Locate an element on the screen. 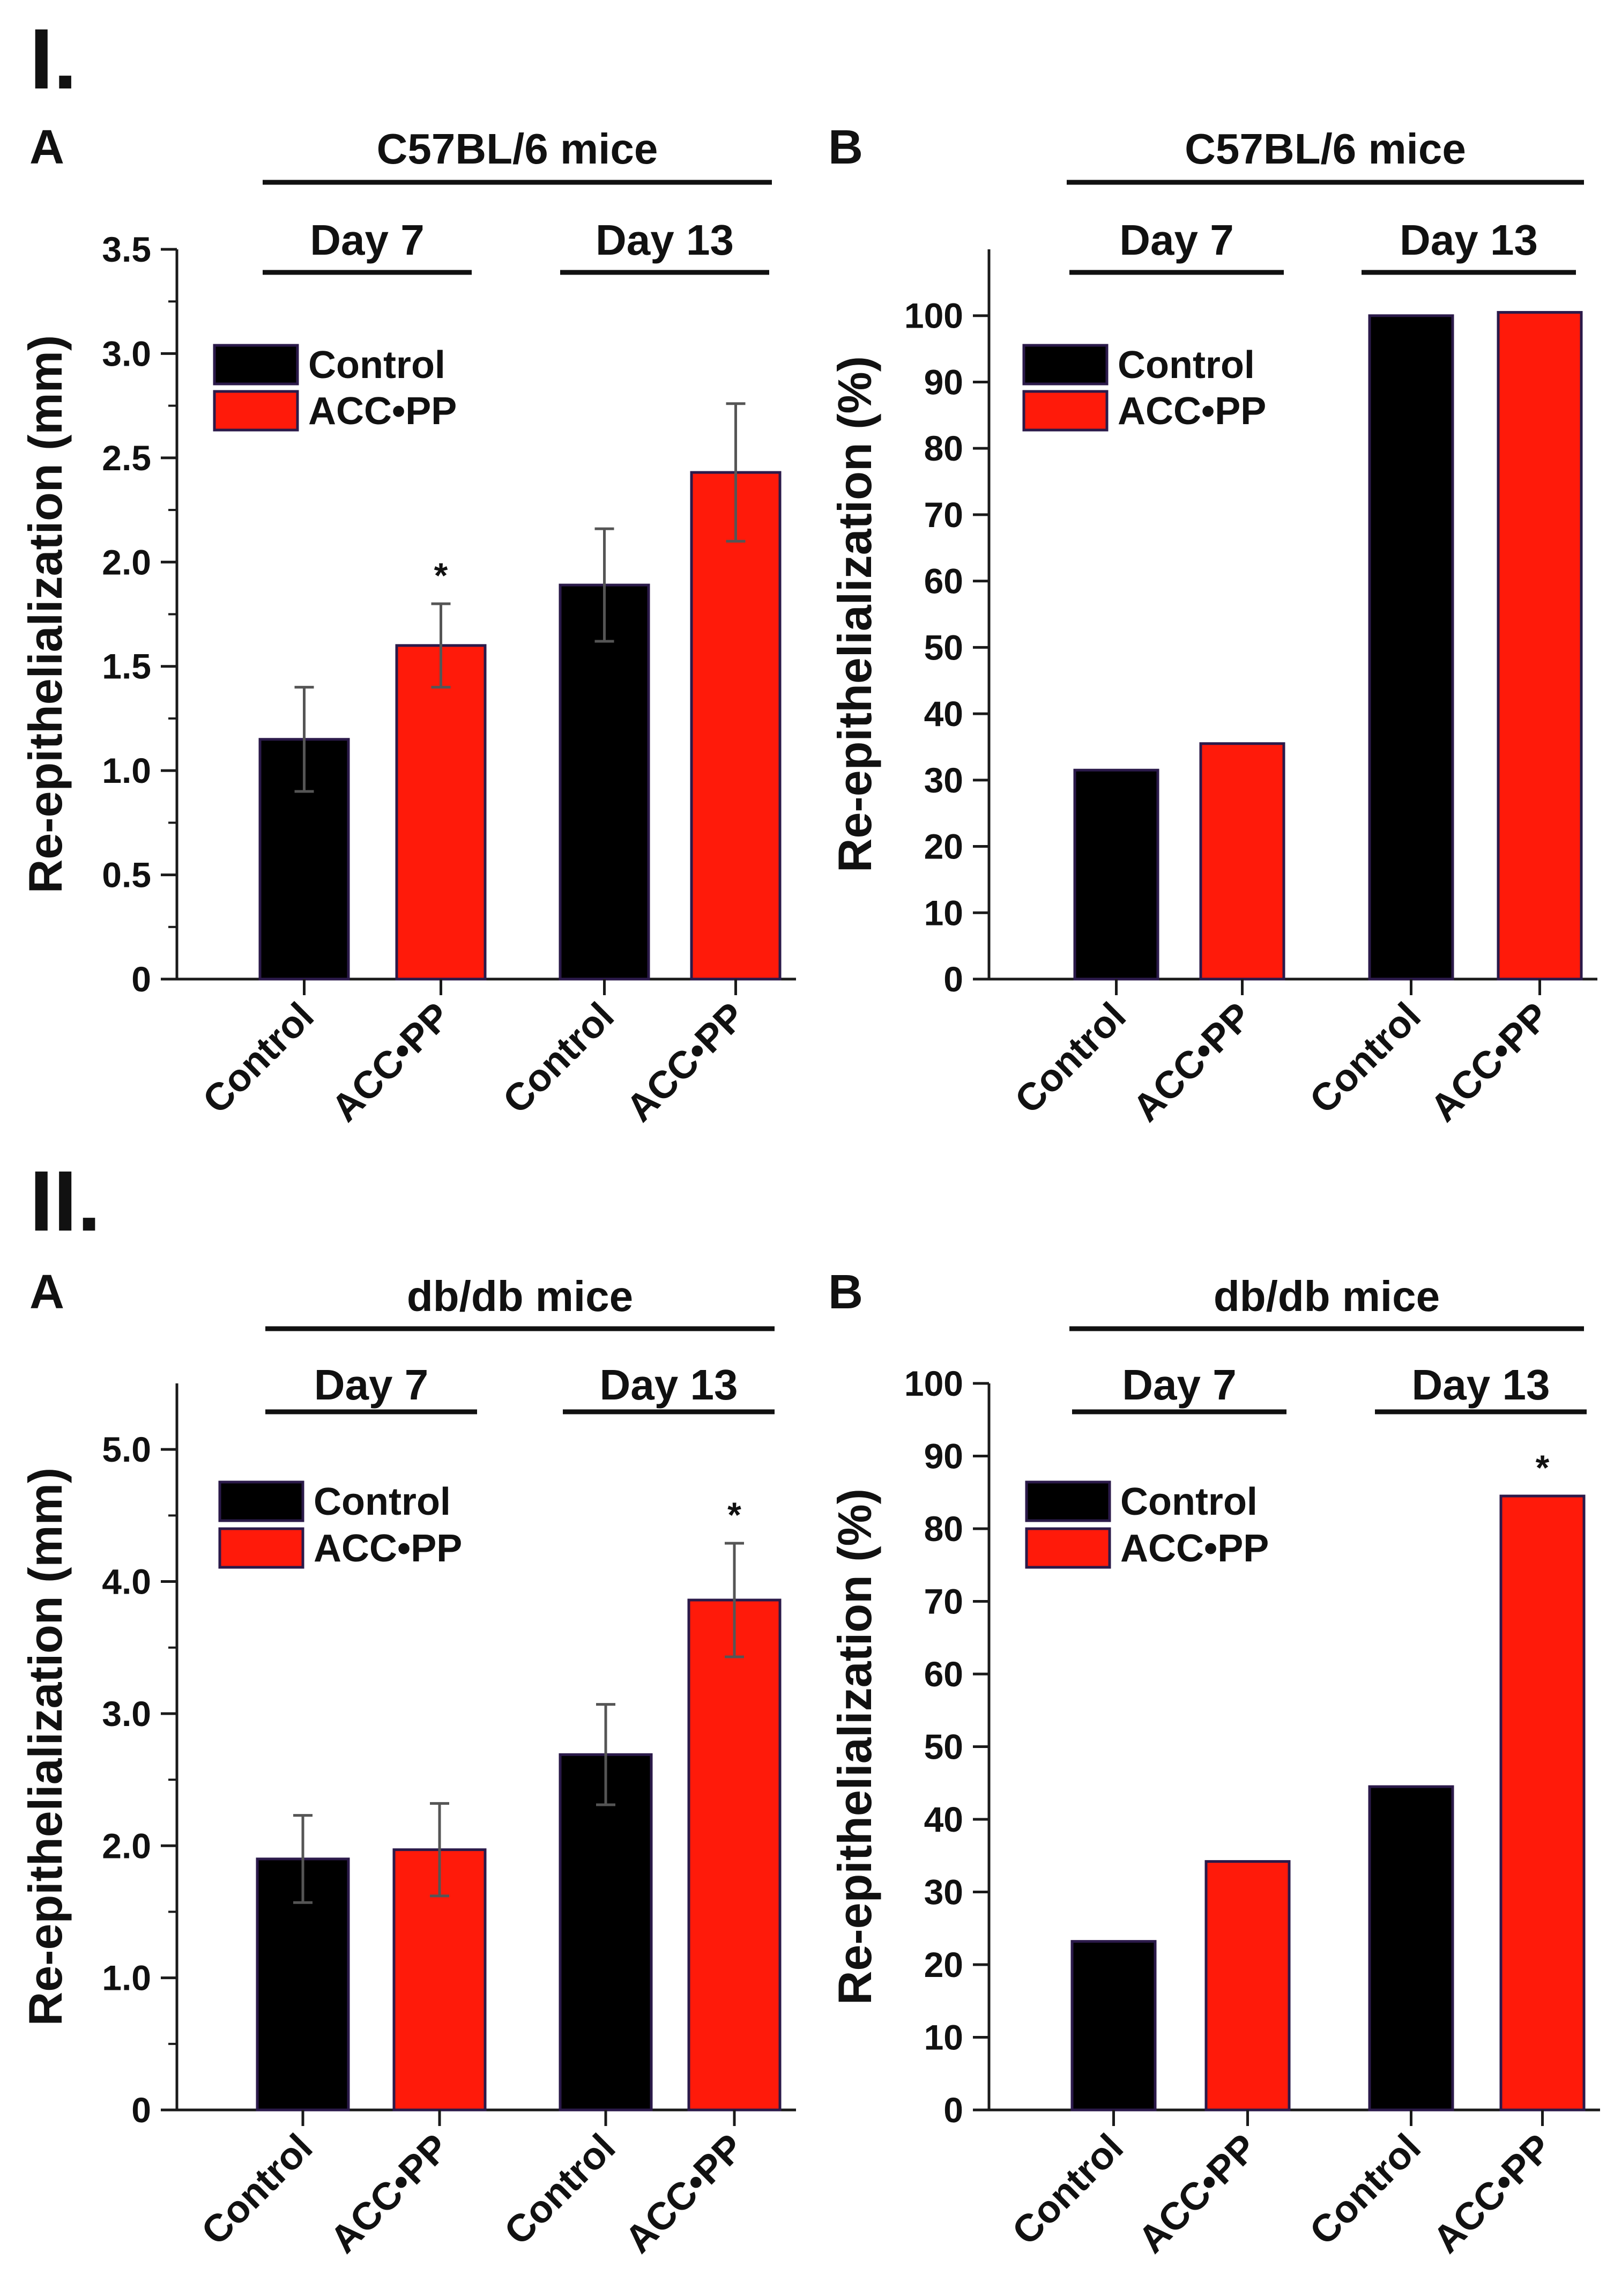  y-tick-label: 50 is located at coordinates (943, 1747).